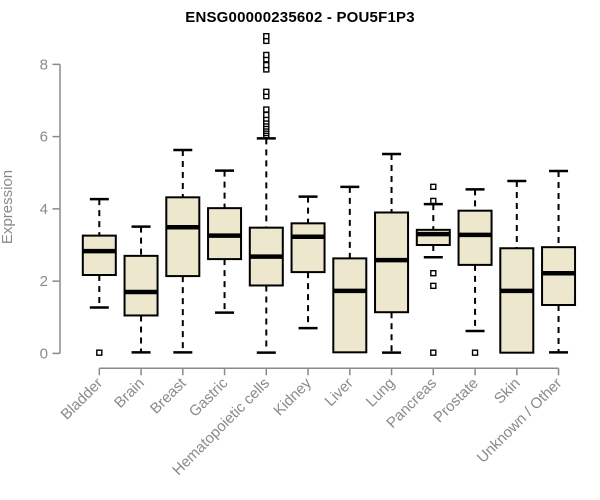 The image size is (600, 500). What do you see at coordinates (300, 17) in the screenshot?
I see `chart-title: ENSG00000235602 - POU5F1P3` at bounding box center [300, 17].